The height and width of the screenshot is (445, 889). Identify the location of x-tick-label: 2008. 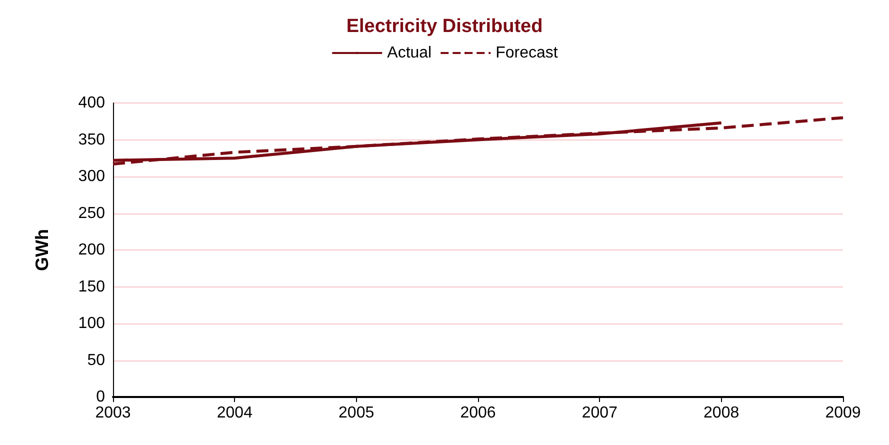
(722, 413).